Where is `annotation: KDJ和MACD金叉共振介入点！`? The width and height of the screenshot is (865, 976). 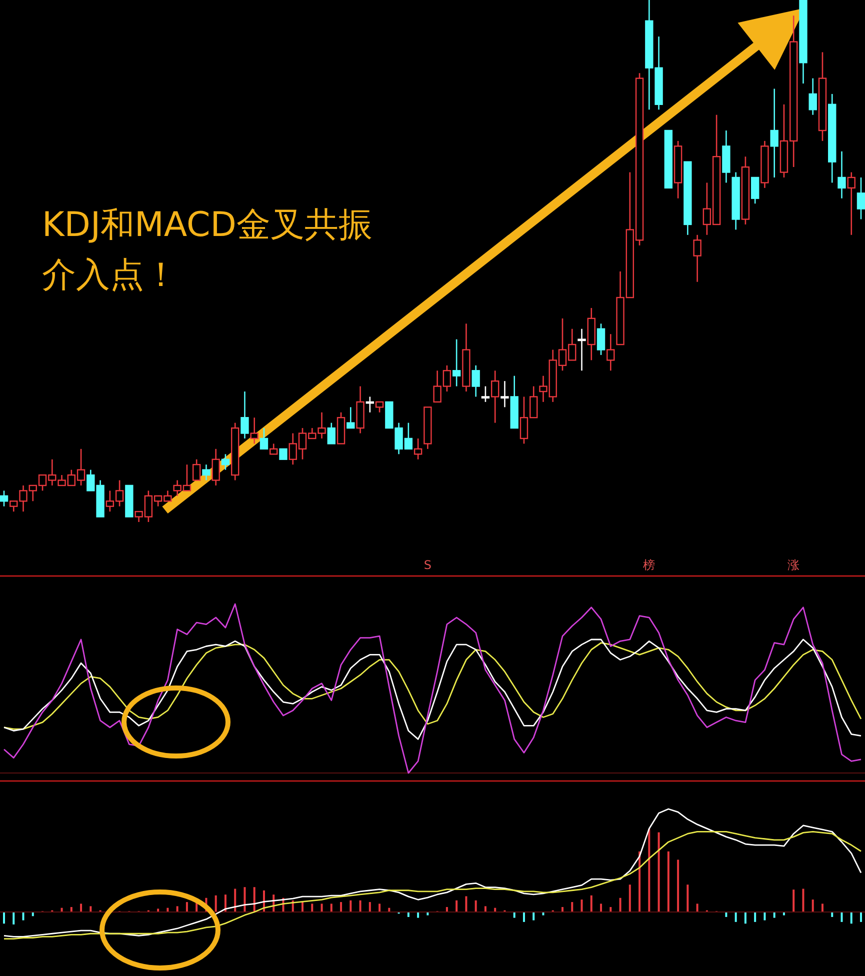
annotation: KDJ和MACD金叉共振介入点！ is located at coordinates (207, 250).